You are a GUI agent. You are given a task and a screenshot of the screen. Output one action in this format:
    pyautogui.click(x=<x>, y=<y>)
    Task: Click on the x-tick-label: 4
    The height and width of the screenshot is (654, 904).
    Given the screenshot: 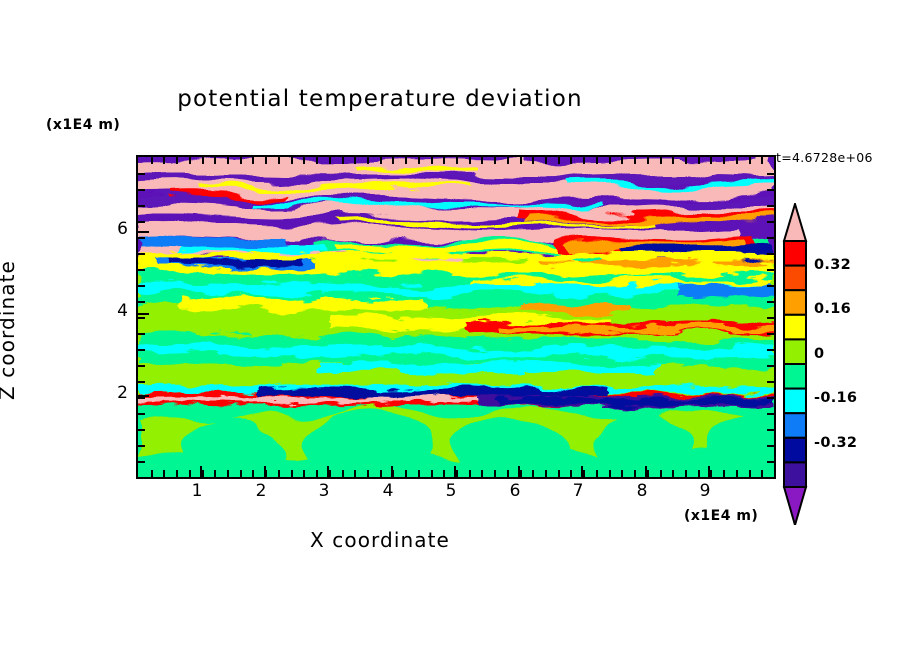 What is the action you would take?
    pyautogui.click(x=388, y=491)
    